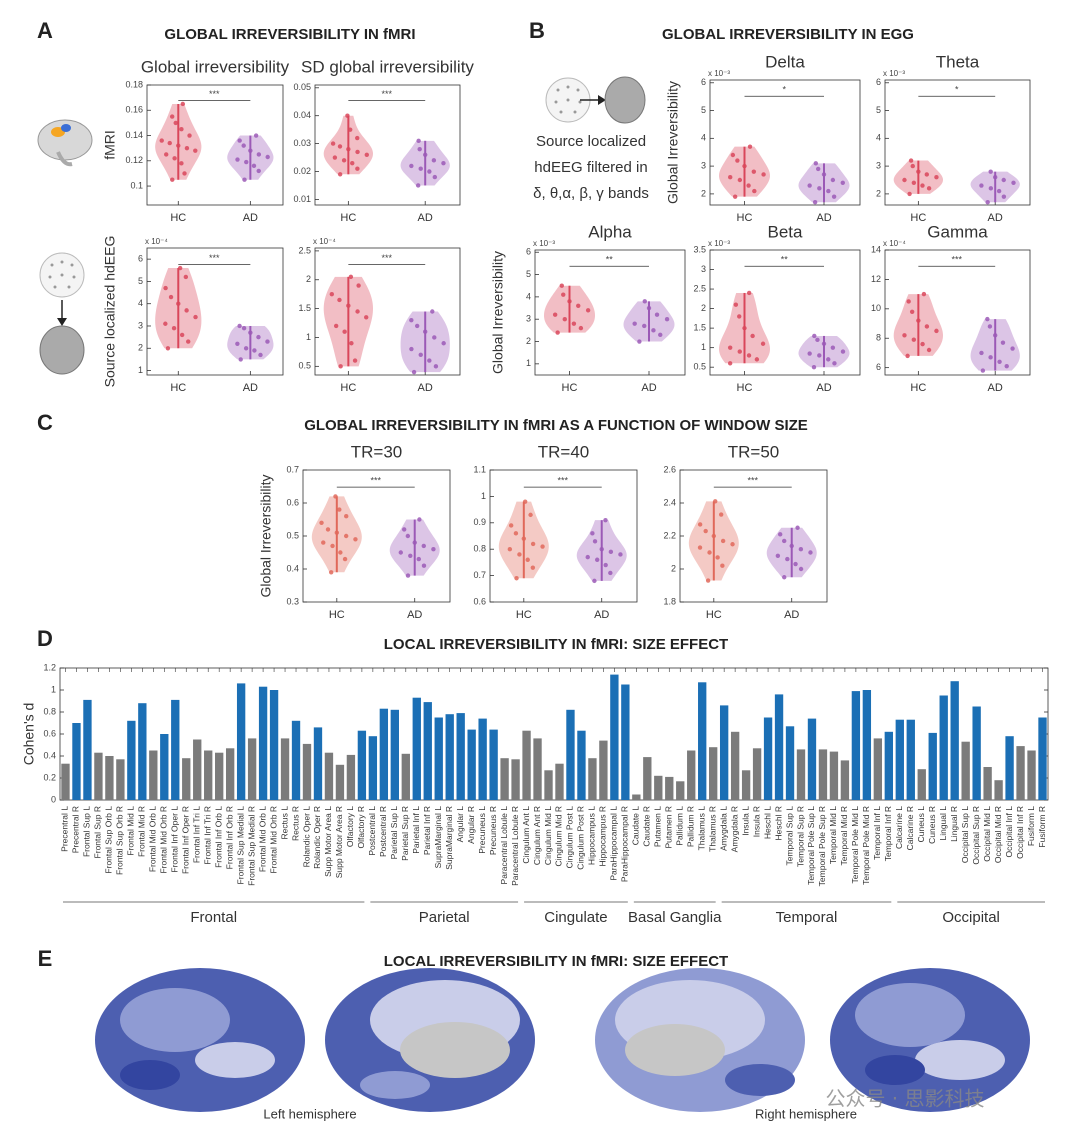 This screenshot has width=1080, height=1142. What do you see at coordinates (575, 917) in the screenshot?
I see `group-label: Cingulate` at bounding box center [575, 917].